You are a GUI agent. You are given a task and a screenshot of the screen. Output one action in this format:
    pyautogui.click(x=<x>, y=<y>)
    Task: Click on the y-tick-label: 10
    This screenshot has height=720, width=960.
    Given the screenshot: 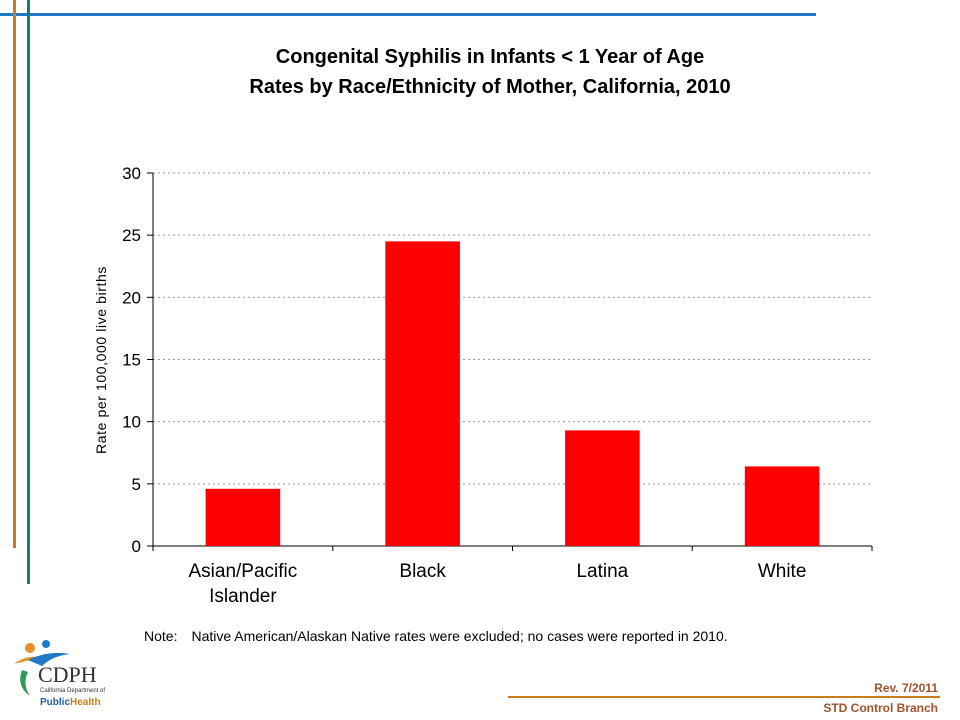 What is the action you would take?
    pyautogui.click(x=131, y=422)
    